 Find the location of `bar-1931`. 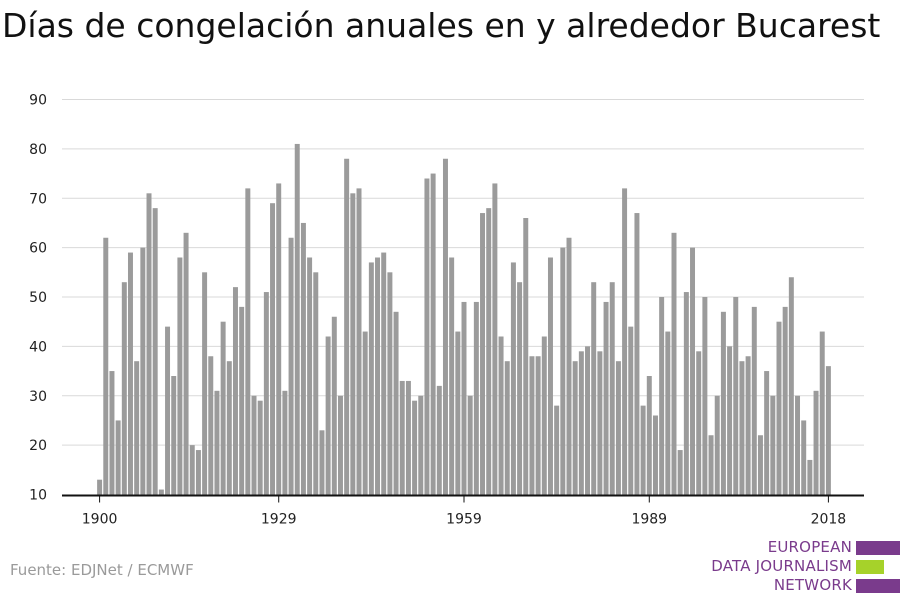

bar-1931 is located at coordinates (291, 366).